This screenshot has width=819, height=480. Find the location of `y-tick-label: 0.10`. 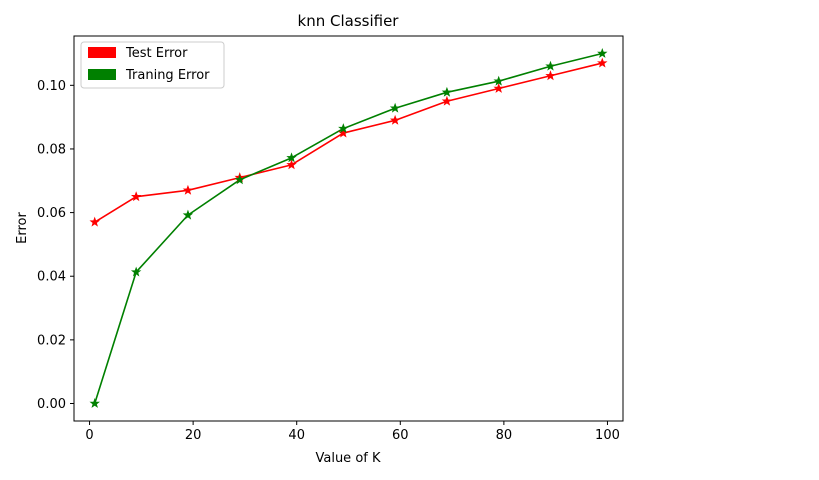

y-tick-label: 0.10 is located at coordinates (51, 86).